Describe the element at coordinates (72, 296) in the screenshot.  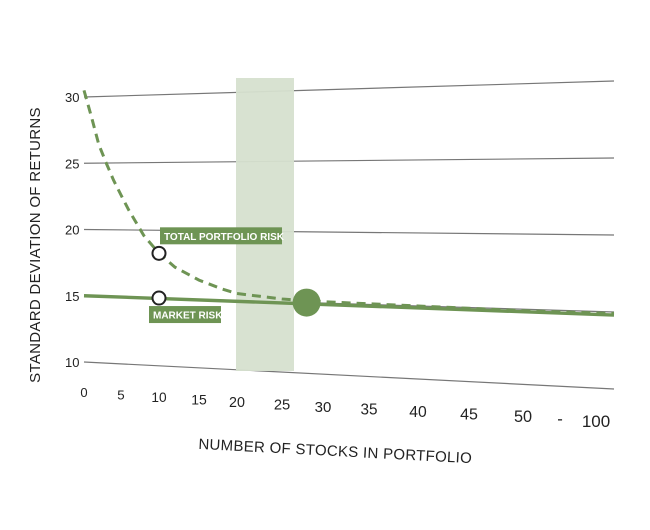
I see `y-tick-label: 15` at that location.